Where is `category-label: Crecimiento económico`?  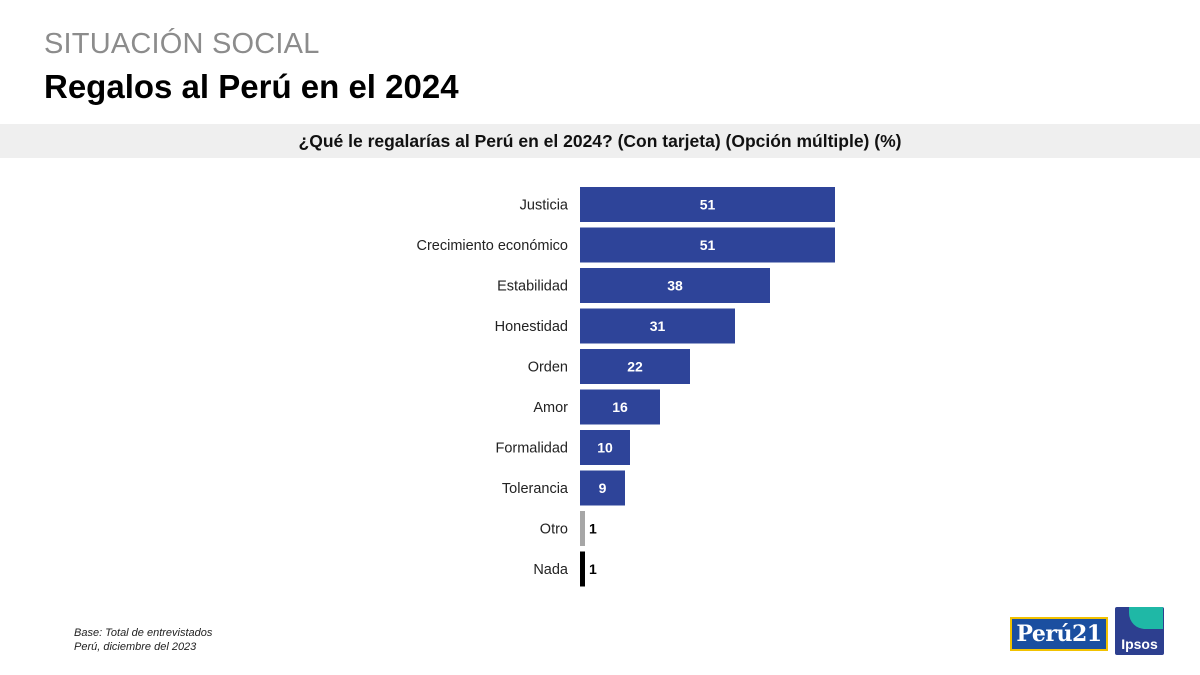 category-label: Crecimiento económico is located at coordinates (492, 246).